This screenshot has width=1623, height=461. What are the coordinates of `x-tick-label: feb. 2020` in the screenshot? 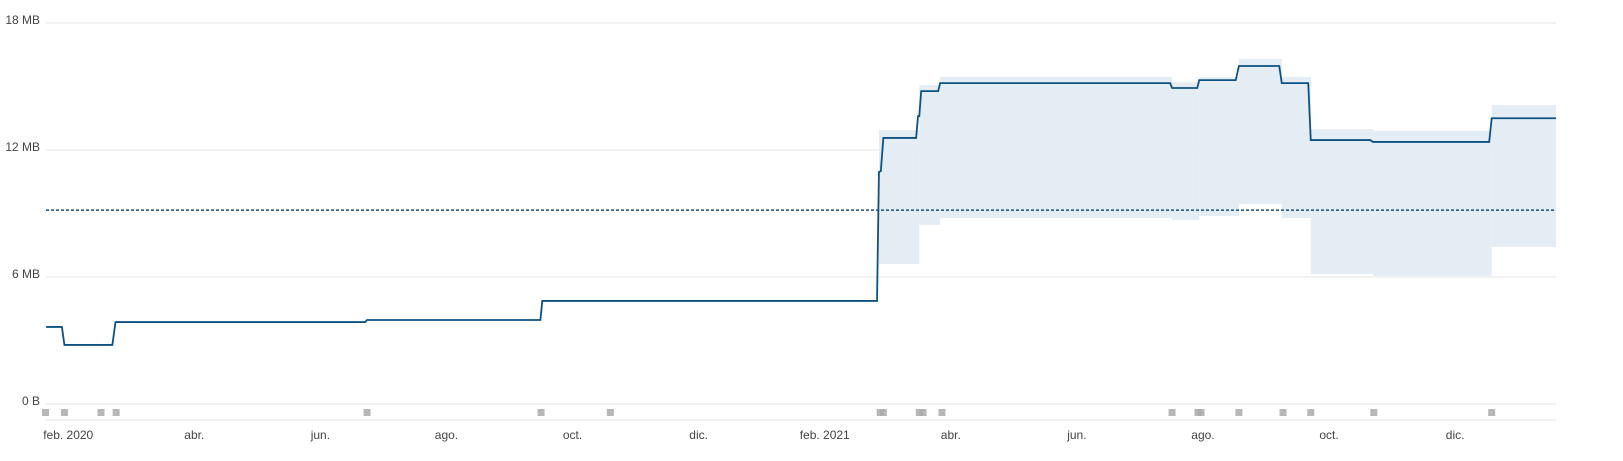 It's located at (68, 435).